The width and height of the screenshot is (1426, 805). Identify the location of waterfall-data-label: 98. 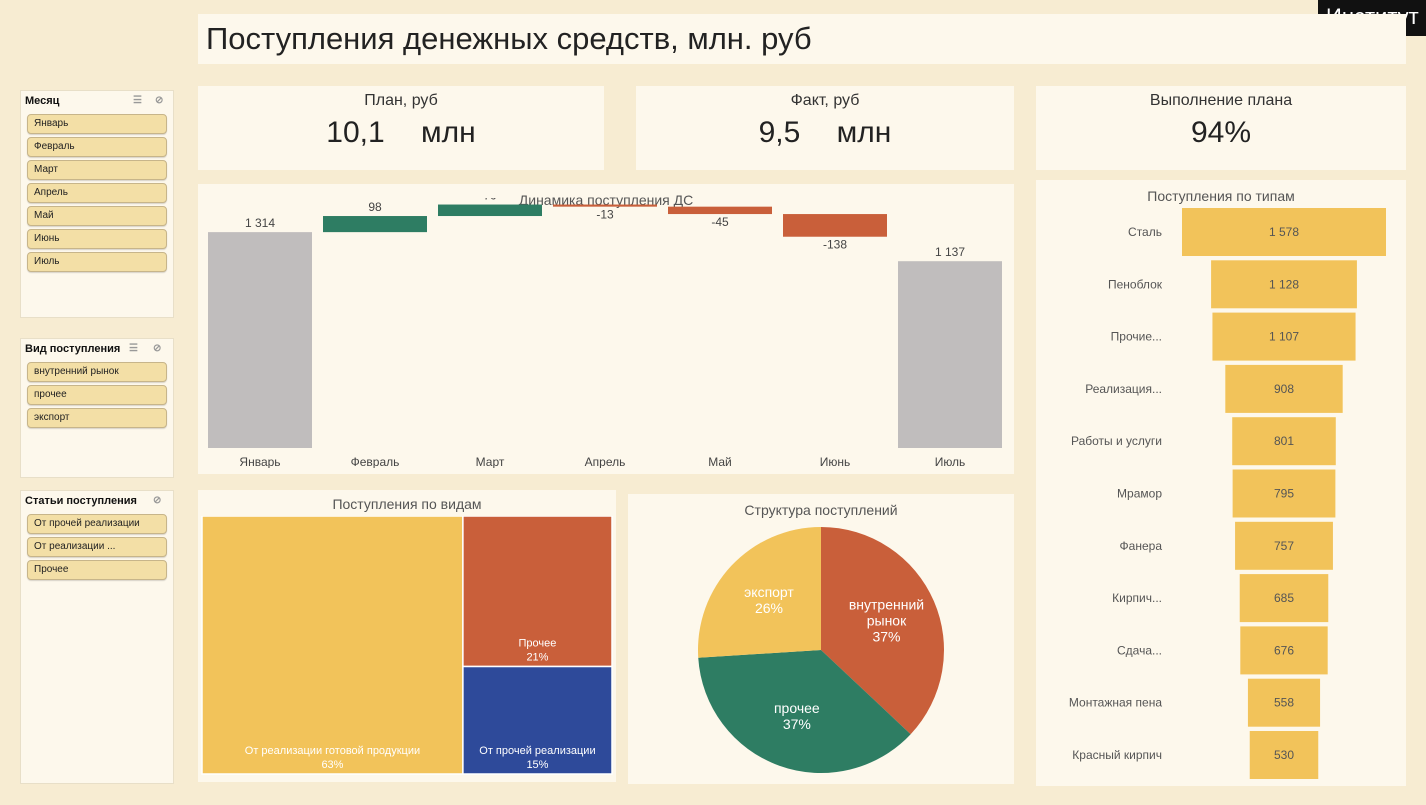
(375, 207).